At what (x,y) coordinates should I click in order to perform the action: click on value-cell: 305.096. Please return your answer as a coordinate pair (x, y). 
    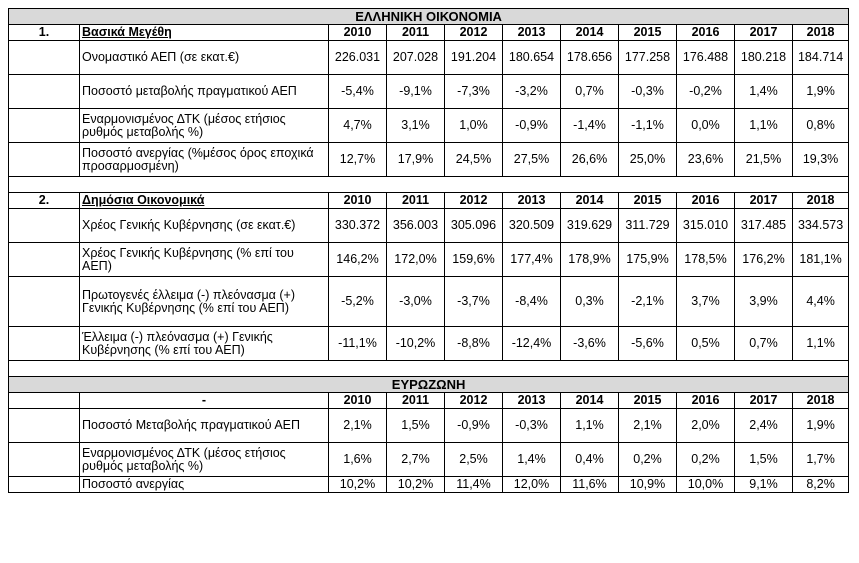
    Looking at the image, I should click on (473, 225).